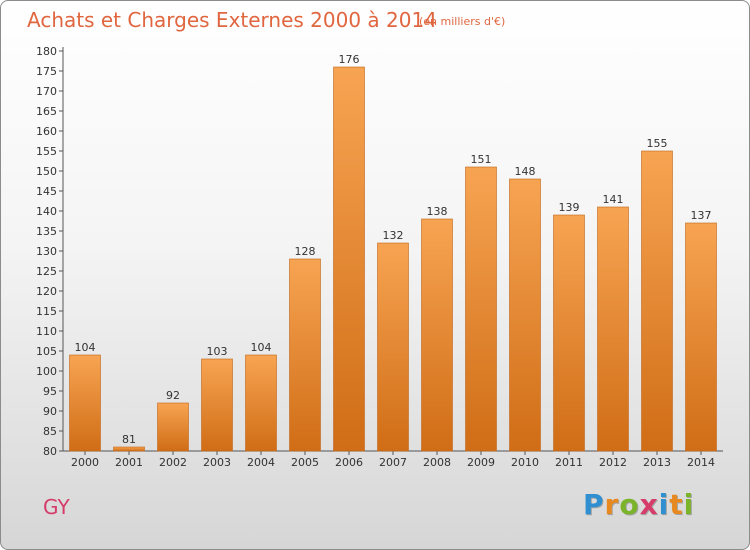 Image resolution: width=750 pixels, height=550 pixels. Describe the element at coordinates (393, 462) in the screenshot. I see `x-tick-label: 2007` at that location.